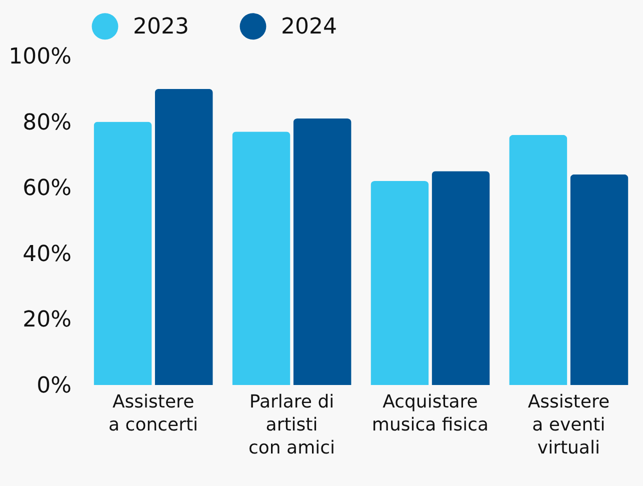 This screenshot has width=643, height=486. What do you see at coordinates (309, 27) in the screenshot?
I see `legend-label: 2024` at bounding box center [309, 27].